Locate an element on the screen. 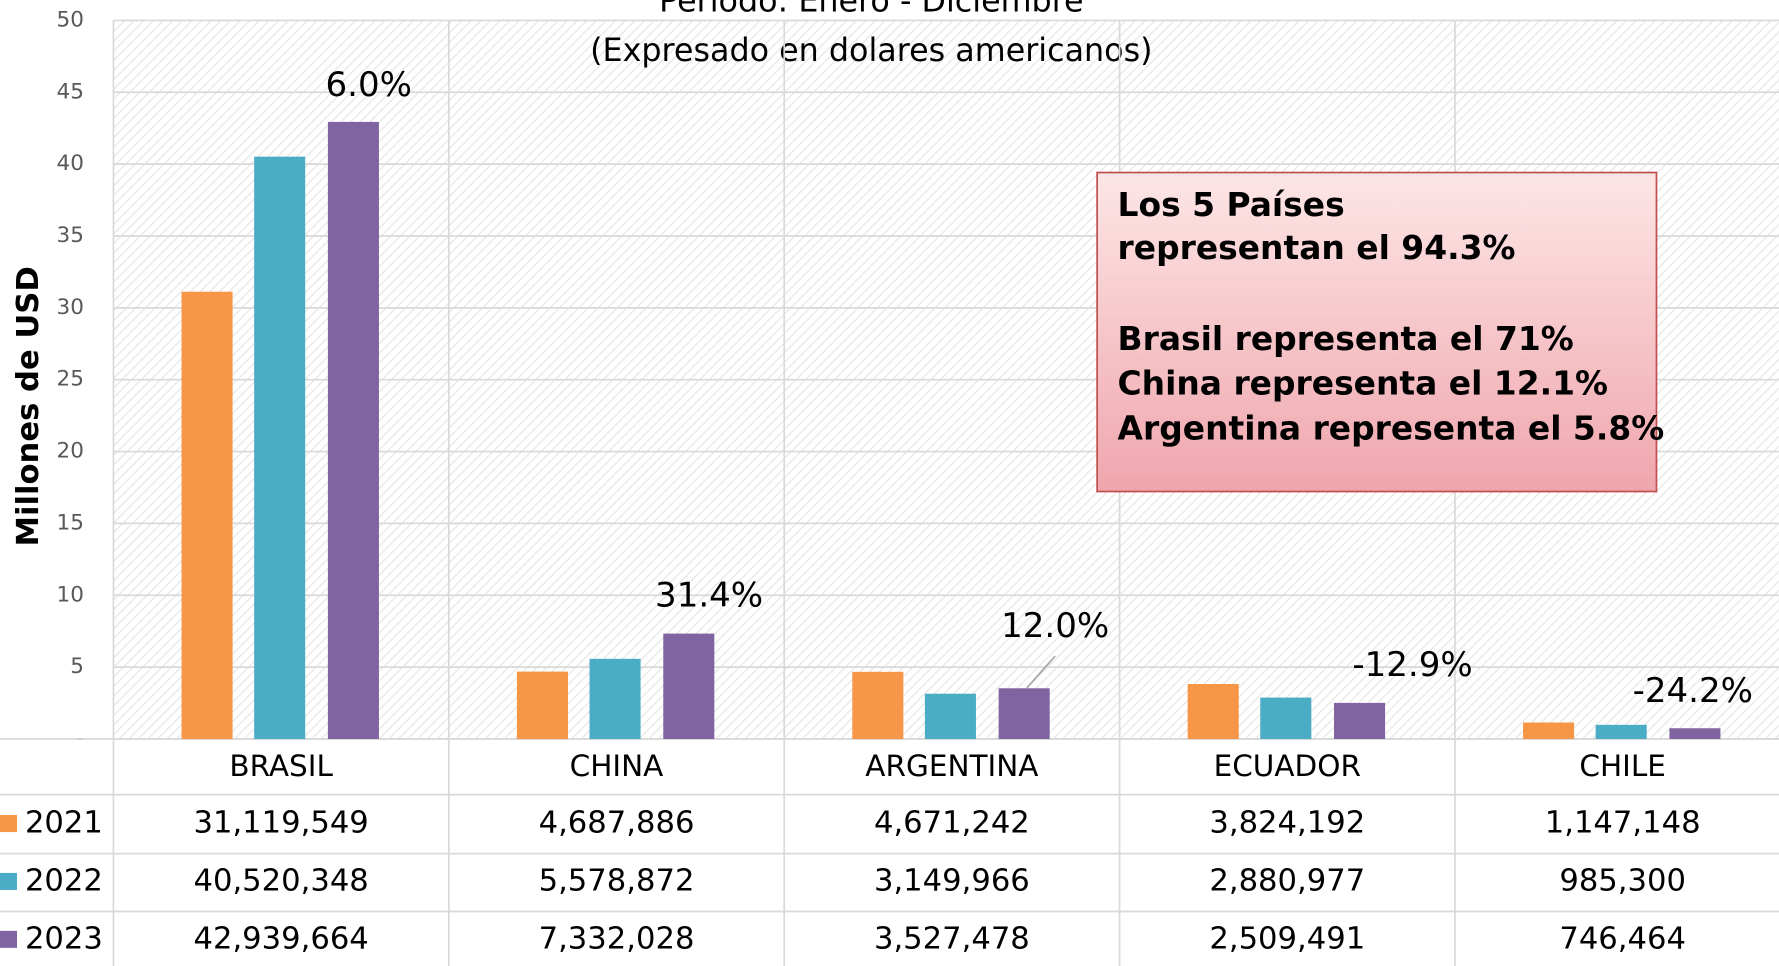 This screenshot has width=1779, height=966. note-box is located at coordinates (1377, 332).